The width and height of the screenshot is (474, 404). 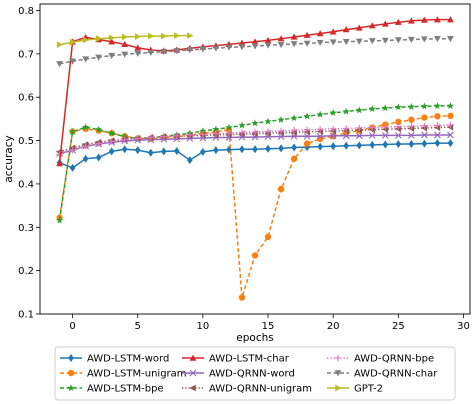 What do you see at coordinates (26, 98) in the screenshot?
I see `y-tick-label: 0.6` at bounding box center [26, 98].